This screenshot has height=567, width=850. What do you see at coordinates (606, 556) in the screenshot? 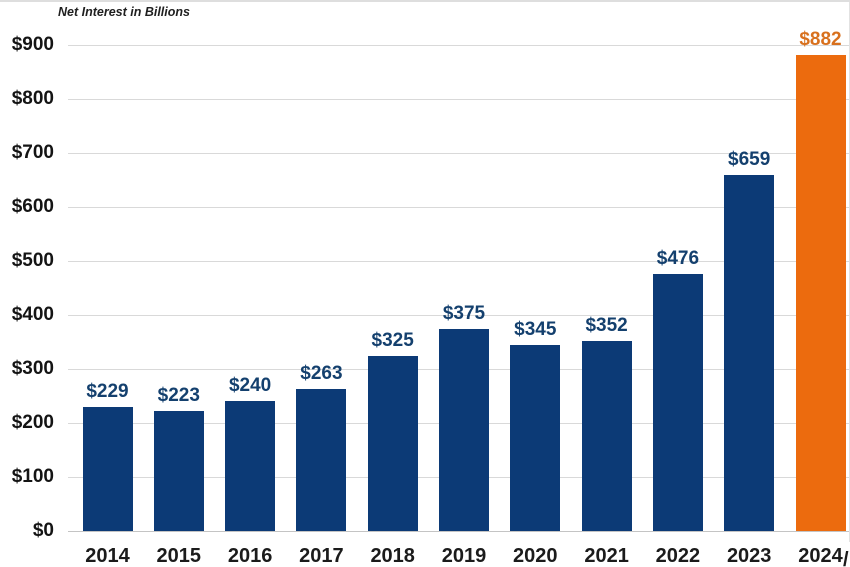
I see `x-axis-label: 2021` at bounding box center [606, 556].